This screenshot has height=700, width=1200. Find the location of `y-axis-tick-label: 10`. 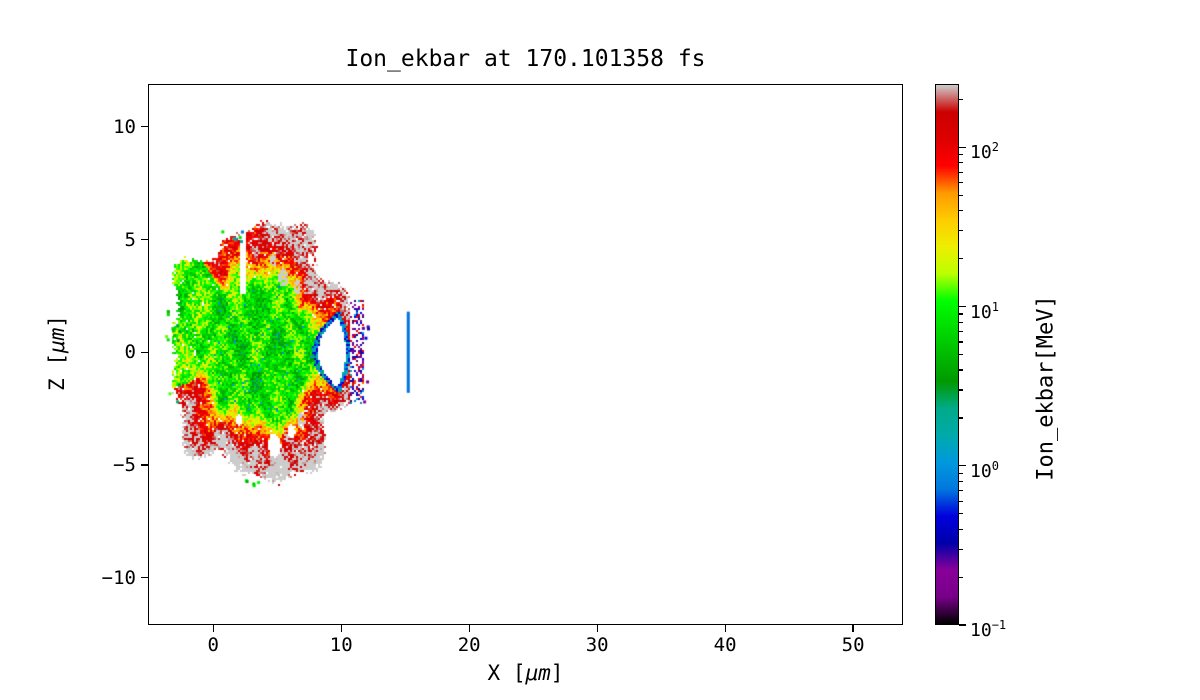

y-axis-tick-label: 10 is located at coordinates (124, 126).